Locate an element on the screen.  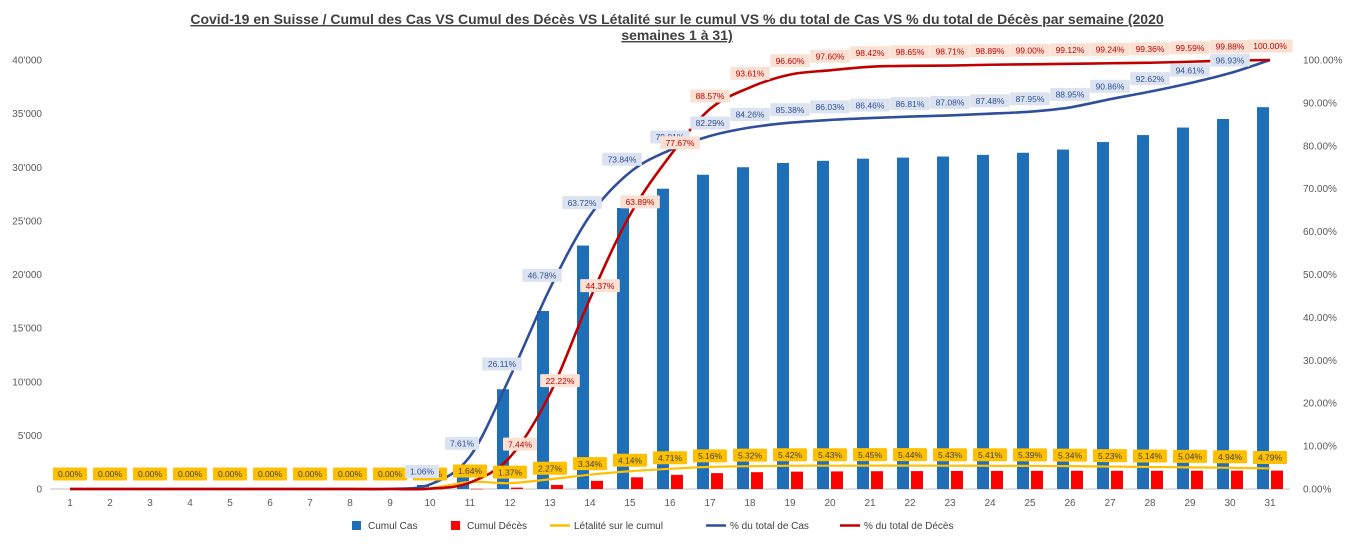
label-pct-total-cas: 92.62% is located at coordinates (1150, 79).